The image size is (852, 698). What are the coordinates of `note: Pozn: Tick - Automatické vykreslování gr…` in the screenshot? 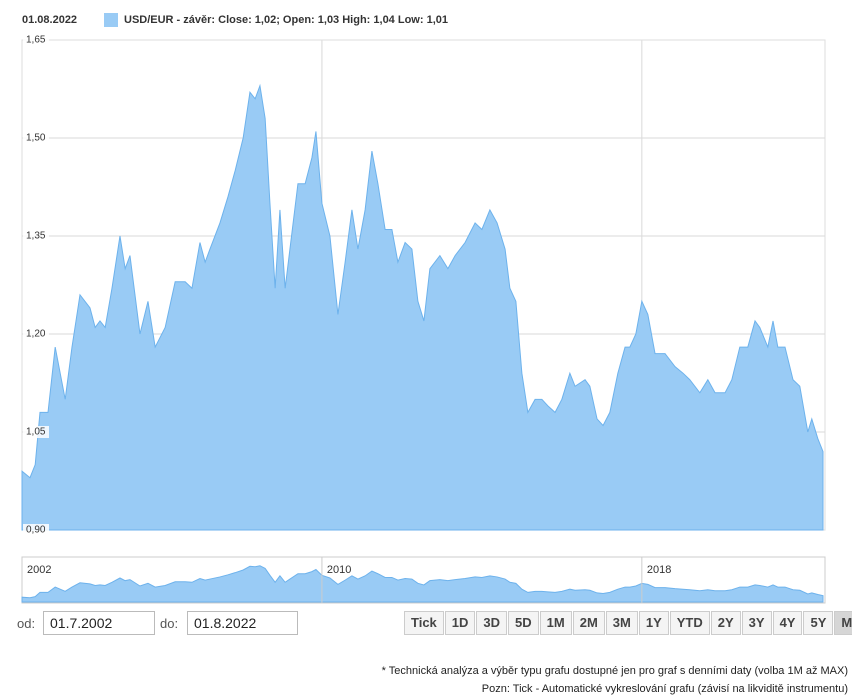 It's located at (664, 689).